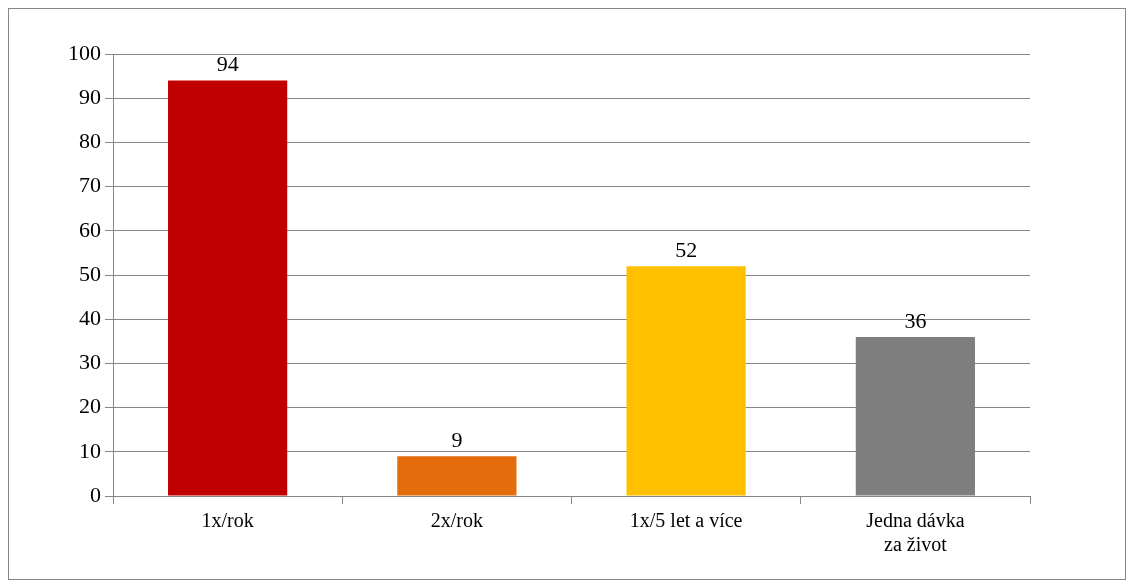 Image resolution: width=1134 pixels, height=588 pixels. I want to click on y-tick-label: 90, so click(90, 96).